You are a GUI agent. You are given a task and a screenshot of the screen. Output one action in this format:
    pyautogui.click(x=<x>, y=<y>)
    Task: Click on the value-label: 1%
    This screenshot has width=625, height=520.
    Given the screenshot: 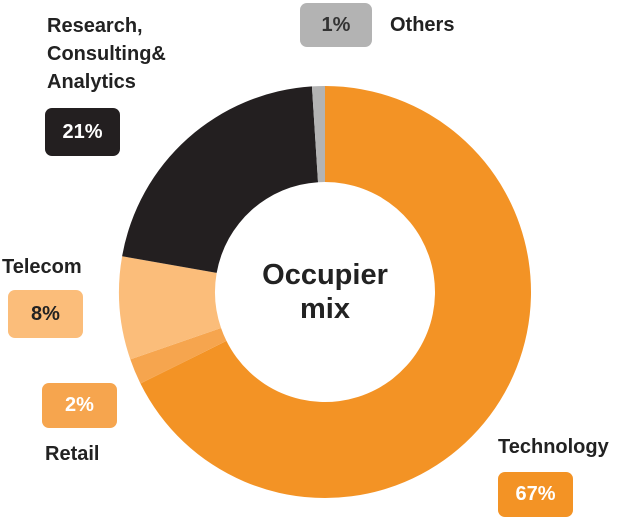 What is the action you would take?
    pyautogui.click(x=336, y=25)
    